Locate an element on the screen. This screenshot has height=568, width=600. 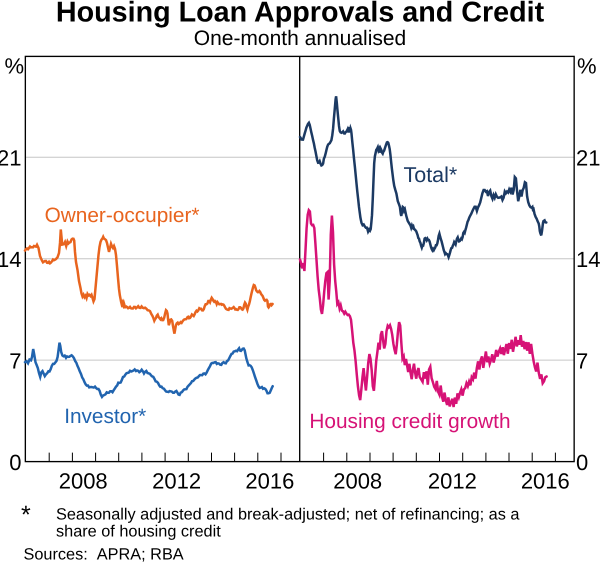
svg-text: share of housing credit is located at coordinates (138, 532).